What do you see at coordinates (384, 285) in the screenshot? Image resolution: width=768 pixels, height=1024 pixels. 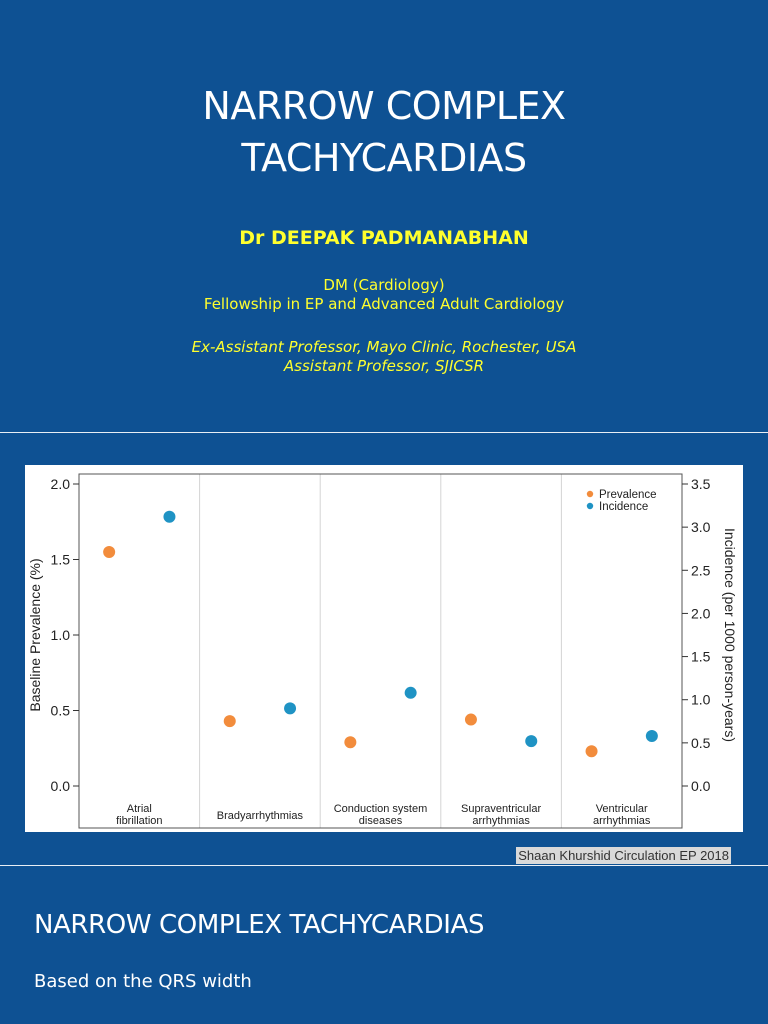 I see `credential-degree: DM (Cardiology)` at bounding box center [384, 285].